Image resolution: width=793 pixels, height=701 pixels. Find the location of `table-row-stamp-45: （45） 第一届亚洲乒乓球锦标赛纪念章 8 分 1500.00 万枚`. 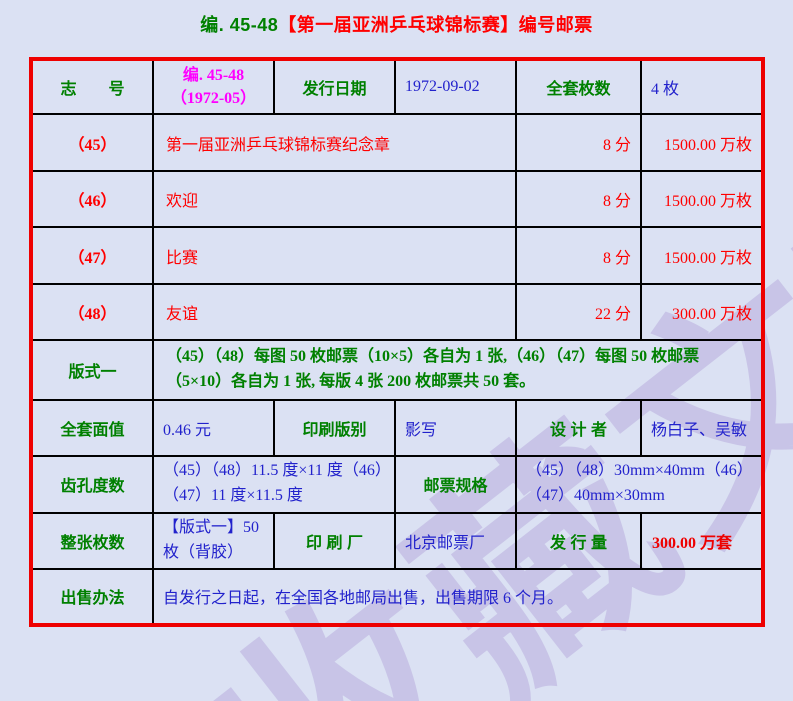

table-row-stamp-45: （45） 第一届亚洲乒乓球锦标赛纪念章 8 分 1500.00 万枚 is located at coordinates (397, 142).